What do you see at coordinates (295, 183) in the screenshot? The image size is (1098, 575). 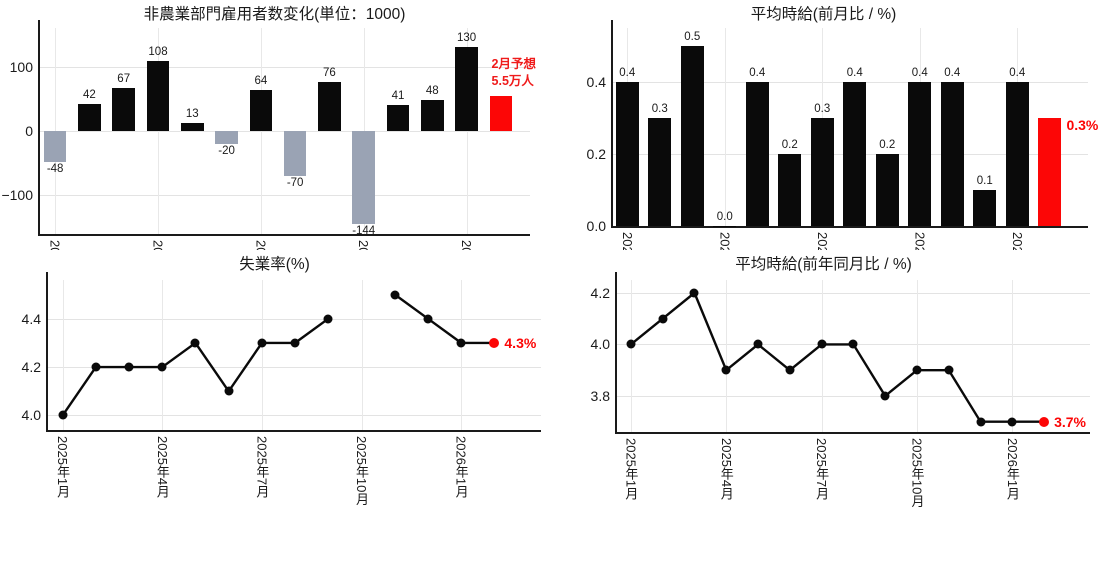 I see `bar-value-label: -70` at bounding box center [295, 183].